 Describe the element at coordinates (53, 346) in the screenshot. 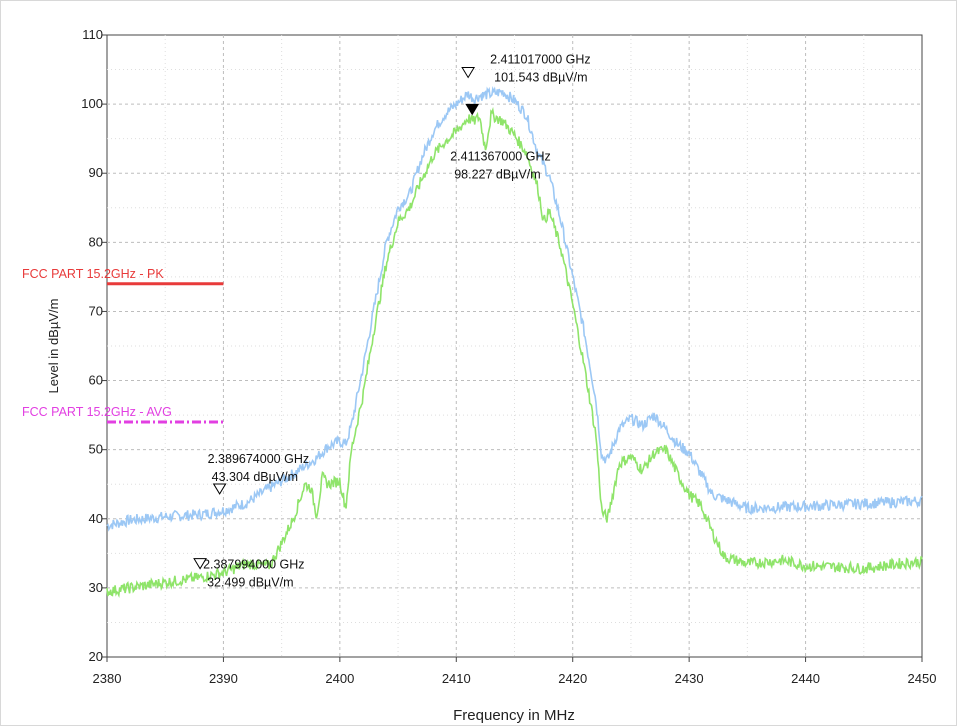

I see `y-axis-title: Level in dBµV/m` at that location.